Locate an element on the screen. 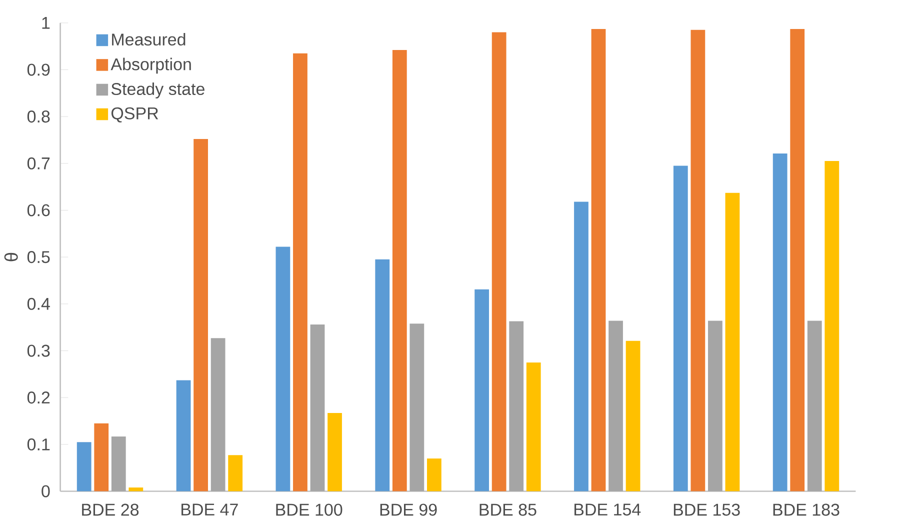  y-tick-label: 0.8 is located at coordinates (38, 116).